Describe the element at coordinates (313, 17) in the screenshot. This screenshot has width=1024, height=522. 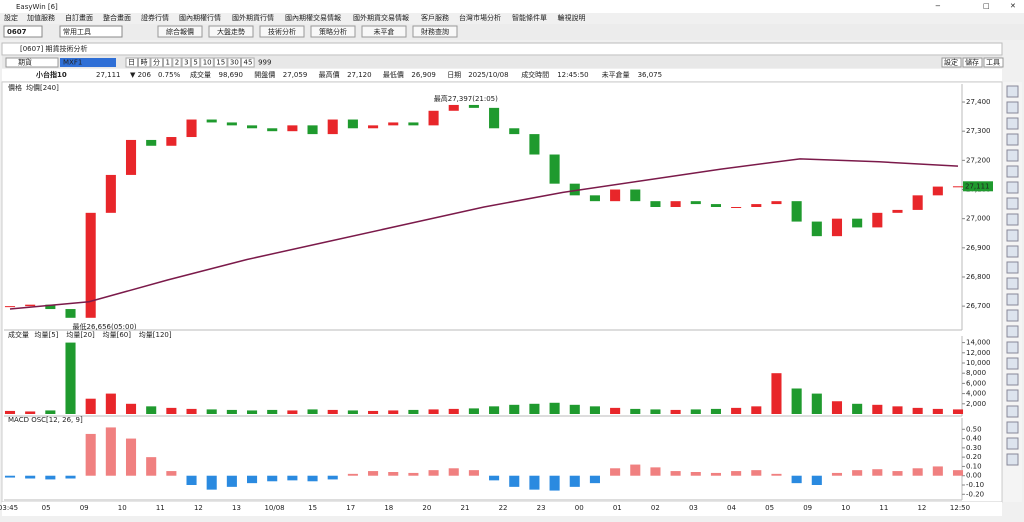
I see `menu-item: 國內期權交易情報` at that location.